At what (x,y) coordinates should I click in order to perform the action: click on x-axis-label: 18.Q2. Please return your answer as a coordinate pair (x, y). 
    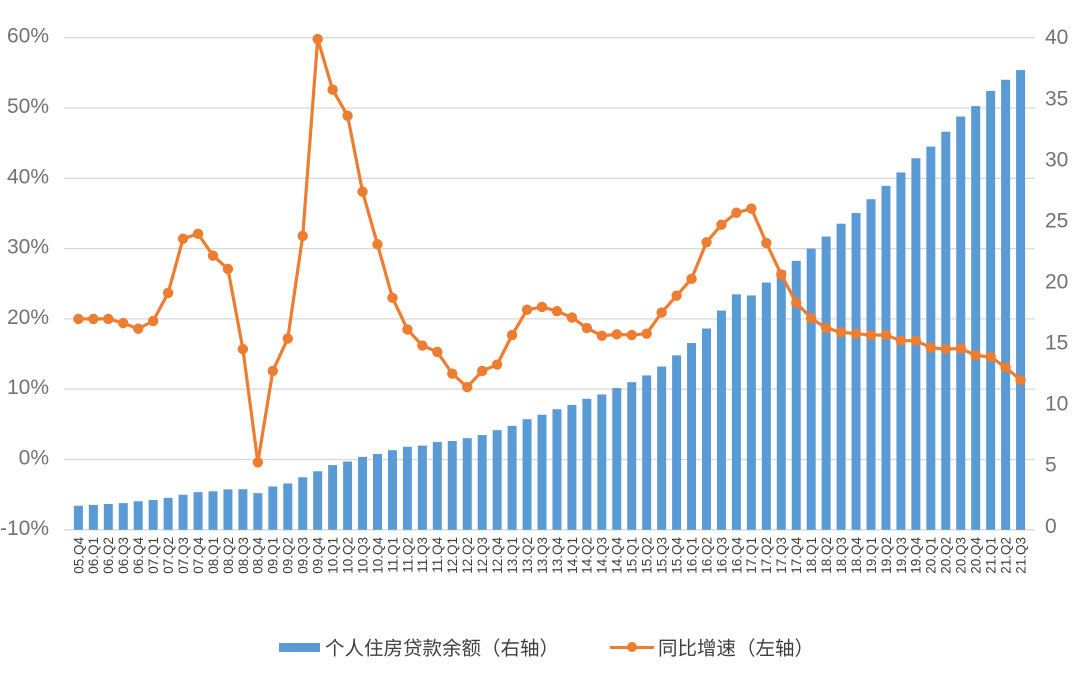
    Looking at the image, I should click on (826, 555).